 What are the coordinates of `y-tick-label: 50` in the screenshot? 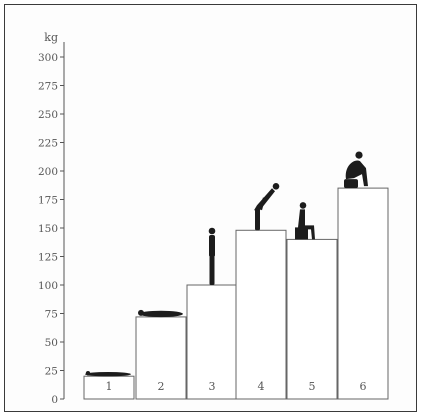 It's located at (51, 343).